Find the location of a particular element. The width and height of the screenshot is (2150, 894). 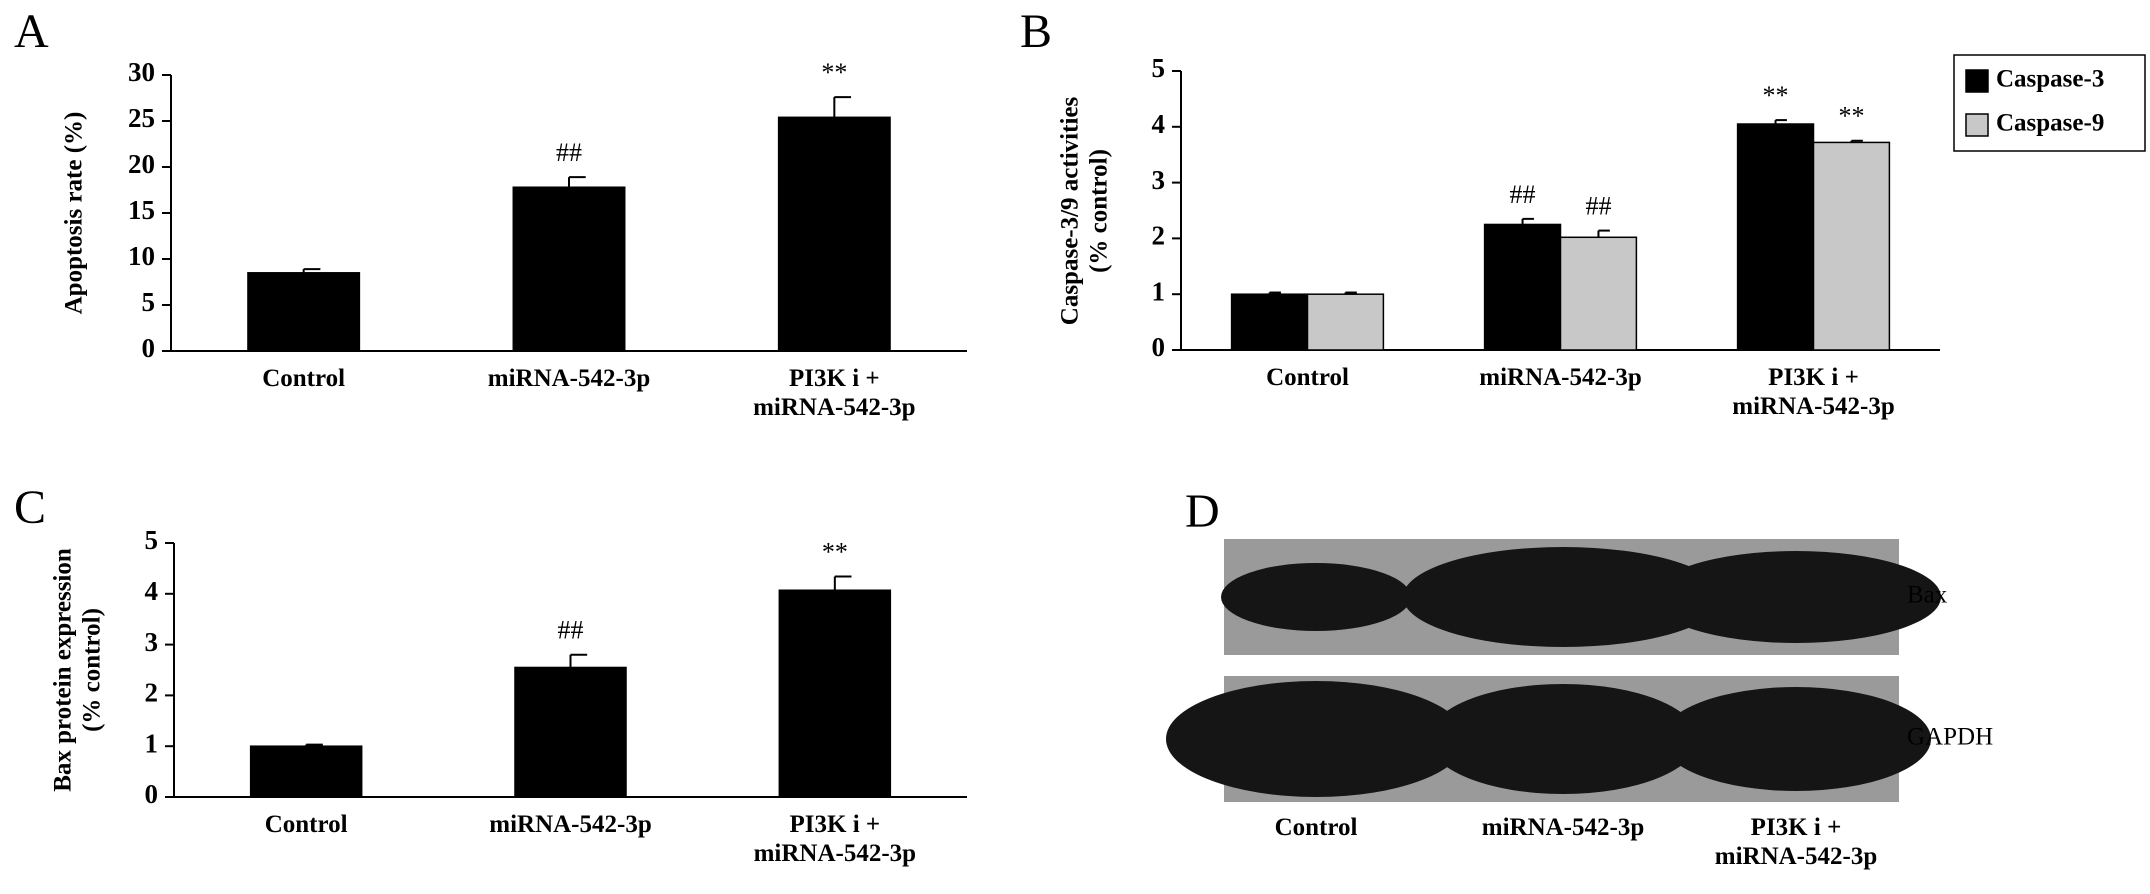

y-axis-label: Apoptosis rate (%) is located at coordinates (74, 213).